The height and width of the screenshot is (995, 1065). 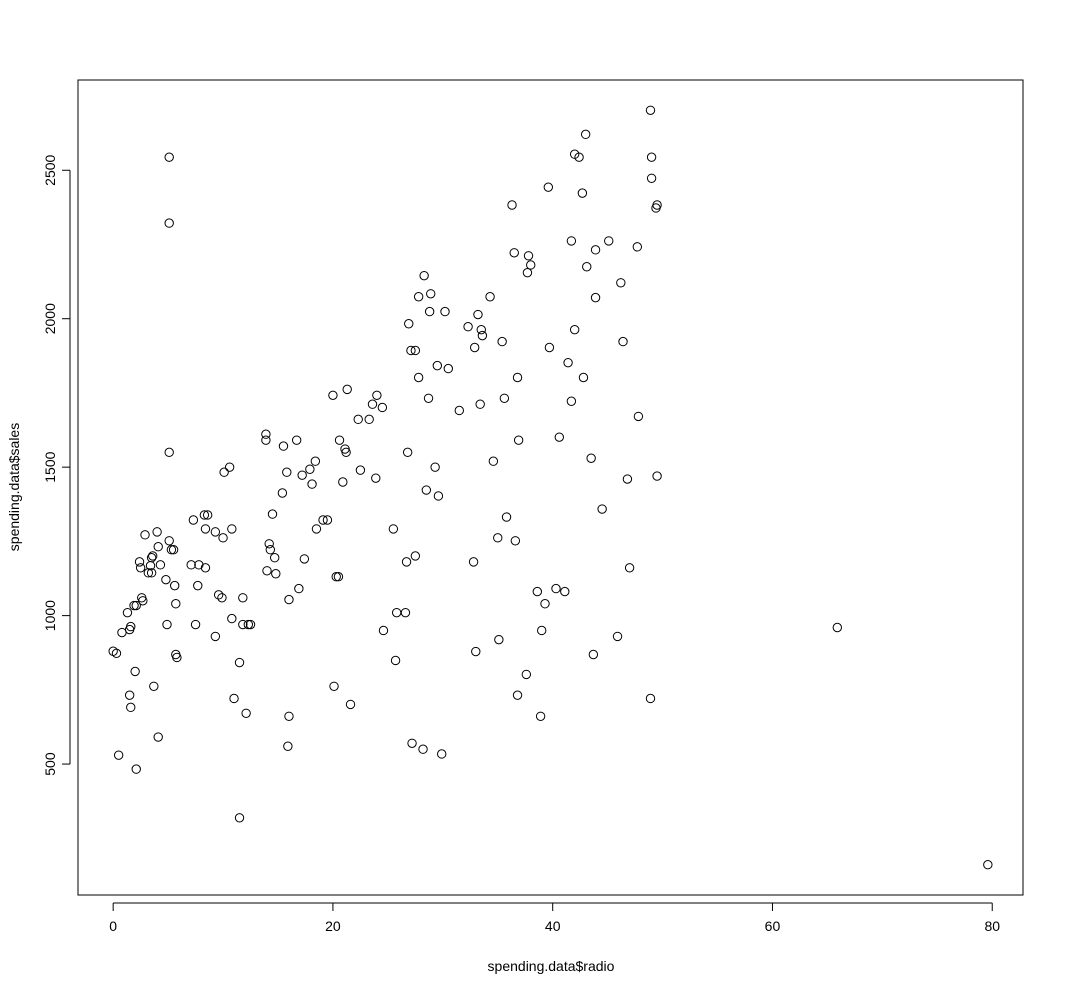 I want to click on x-tick-label: 60, so click(x=773, y=926).